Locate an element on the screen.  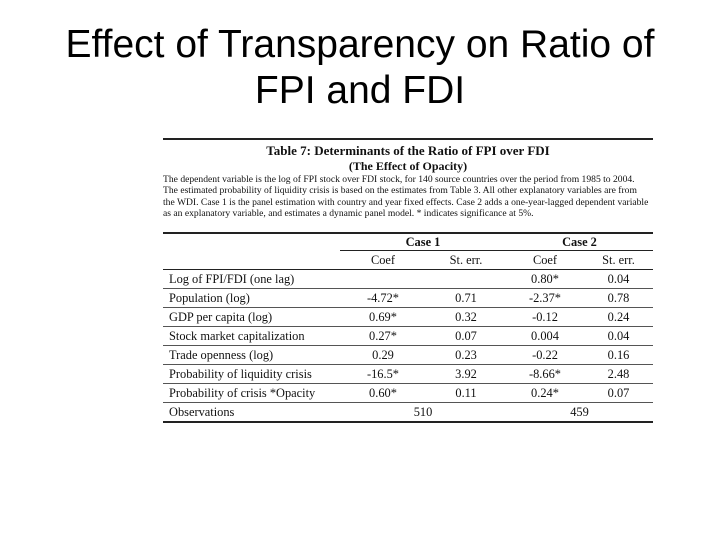
case-2-coef: 0.004 is located at coordinates (545, 336).